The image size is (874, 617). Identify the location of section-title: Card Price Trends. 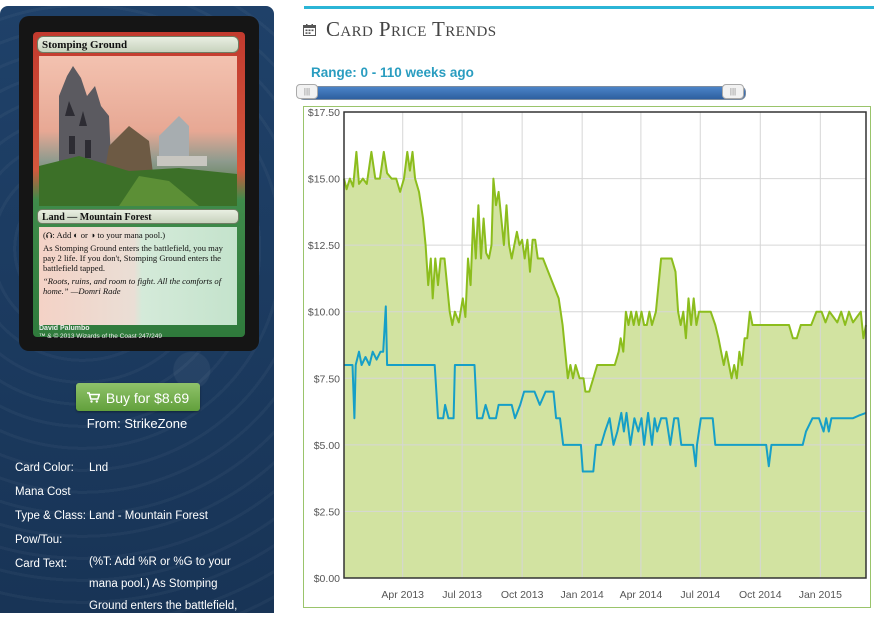
(399, 29).